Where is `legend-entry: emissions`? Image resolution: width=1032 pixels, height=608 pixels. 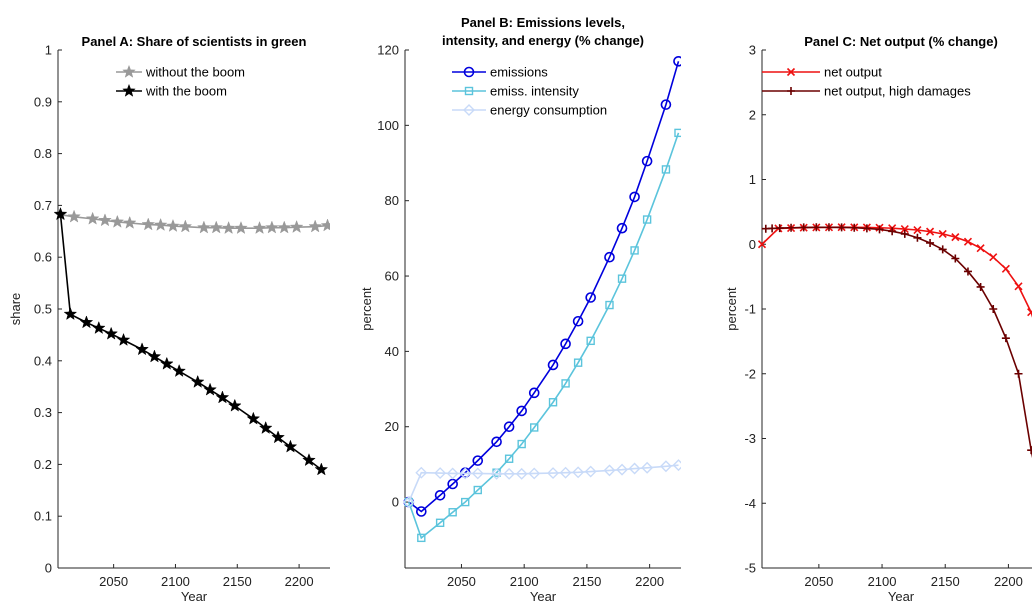
legend-entry: emissions is located at coordinates (500, 72).